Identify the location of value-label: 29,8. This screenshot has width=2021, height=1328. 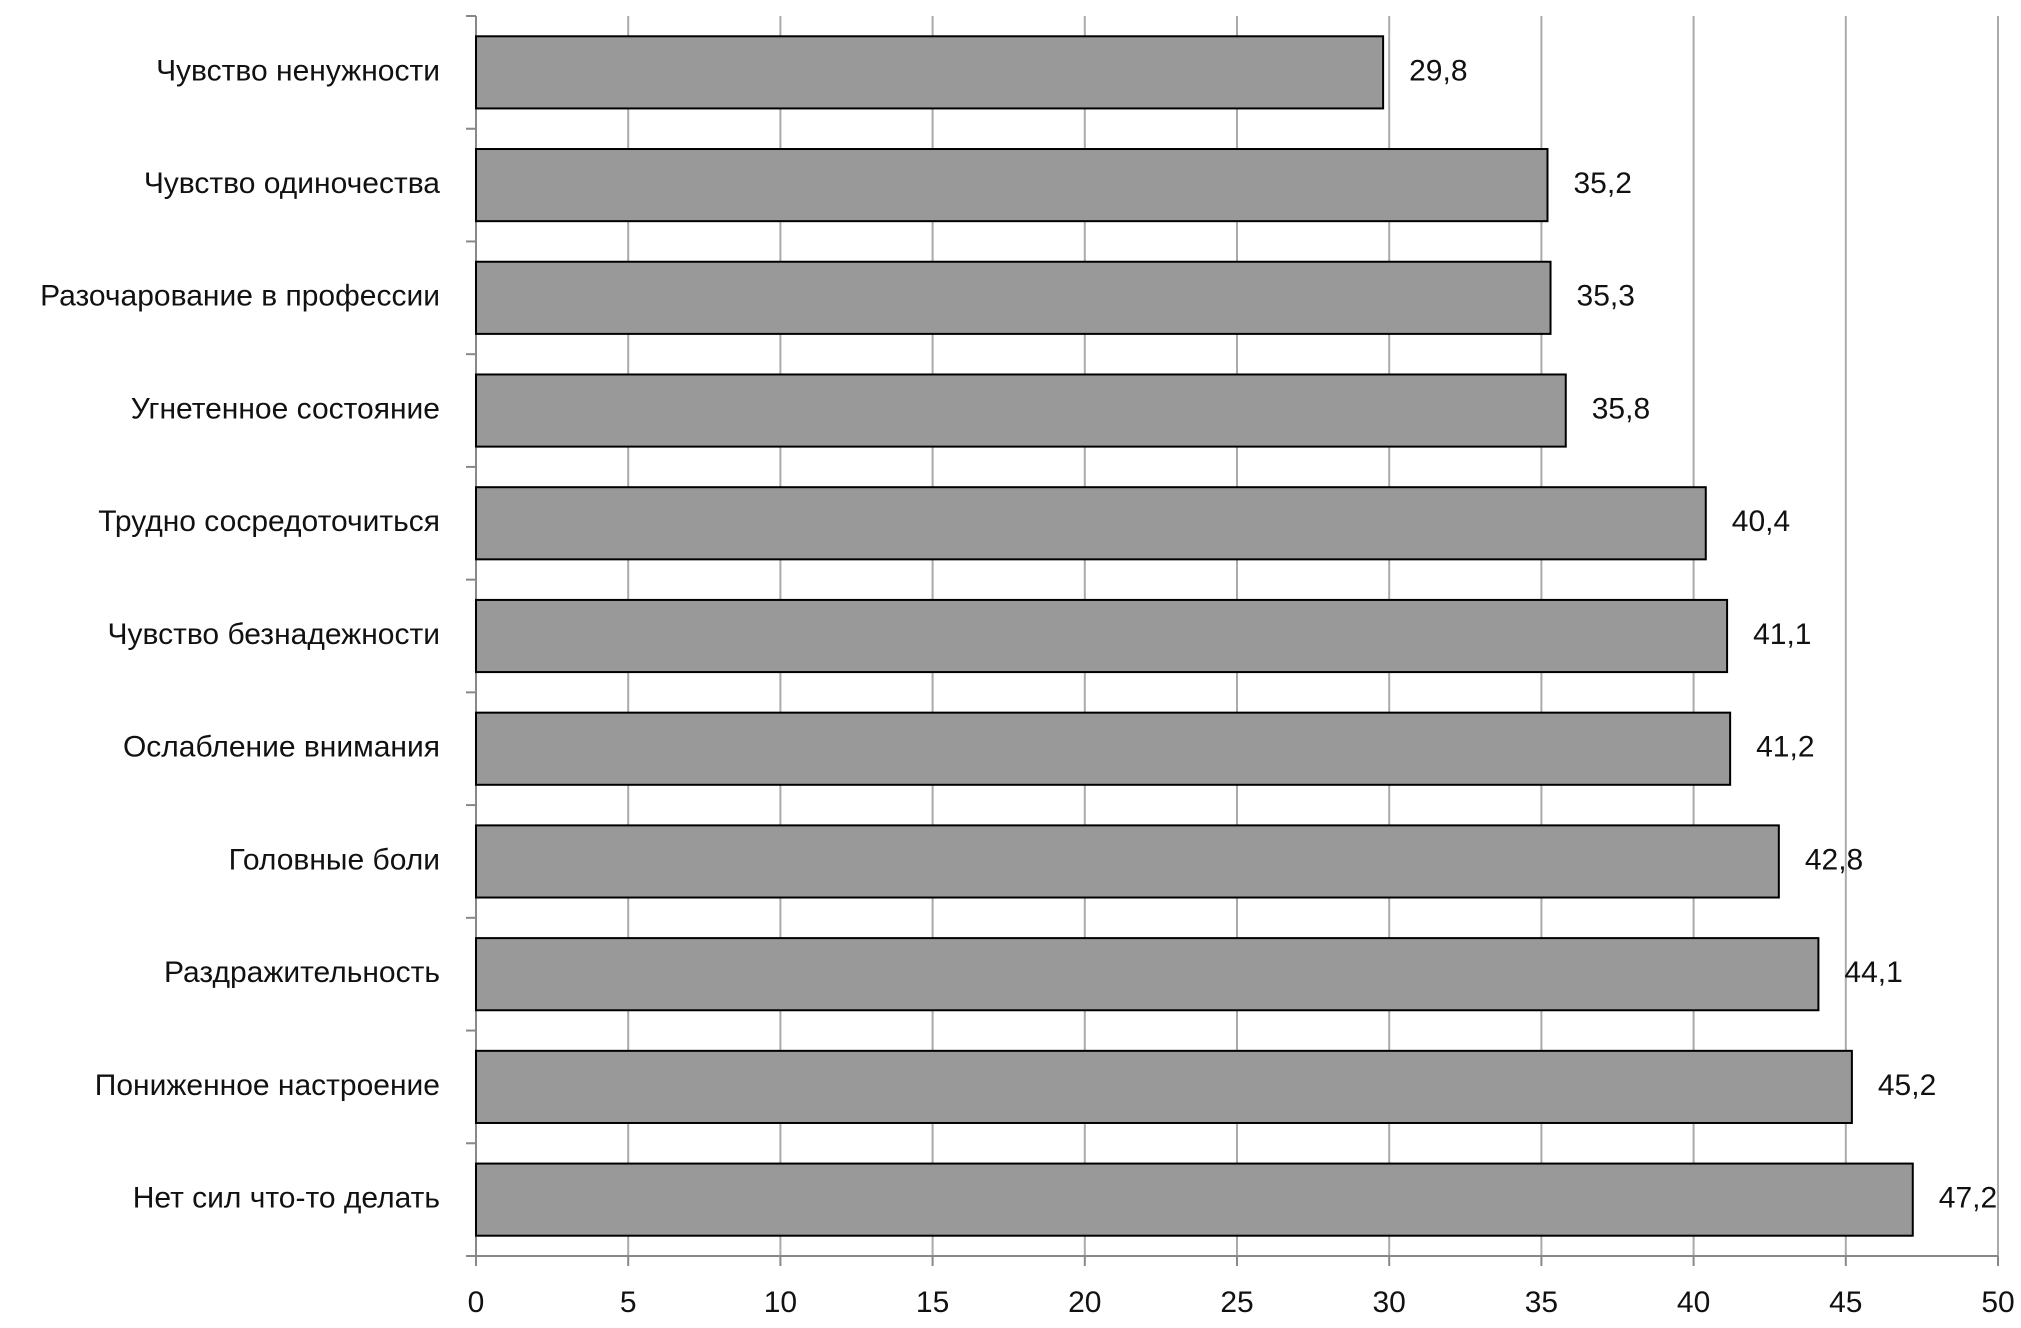
(1438, 70).